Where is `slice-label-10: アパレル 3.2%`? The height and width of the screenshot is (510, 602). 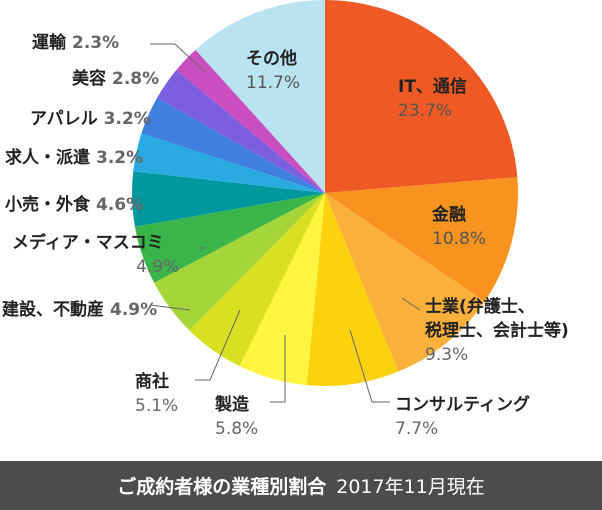 slice-label-10: アパレル 3.2% is located at coordinates (90, 119).